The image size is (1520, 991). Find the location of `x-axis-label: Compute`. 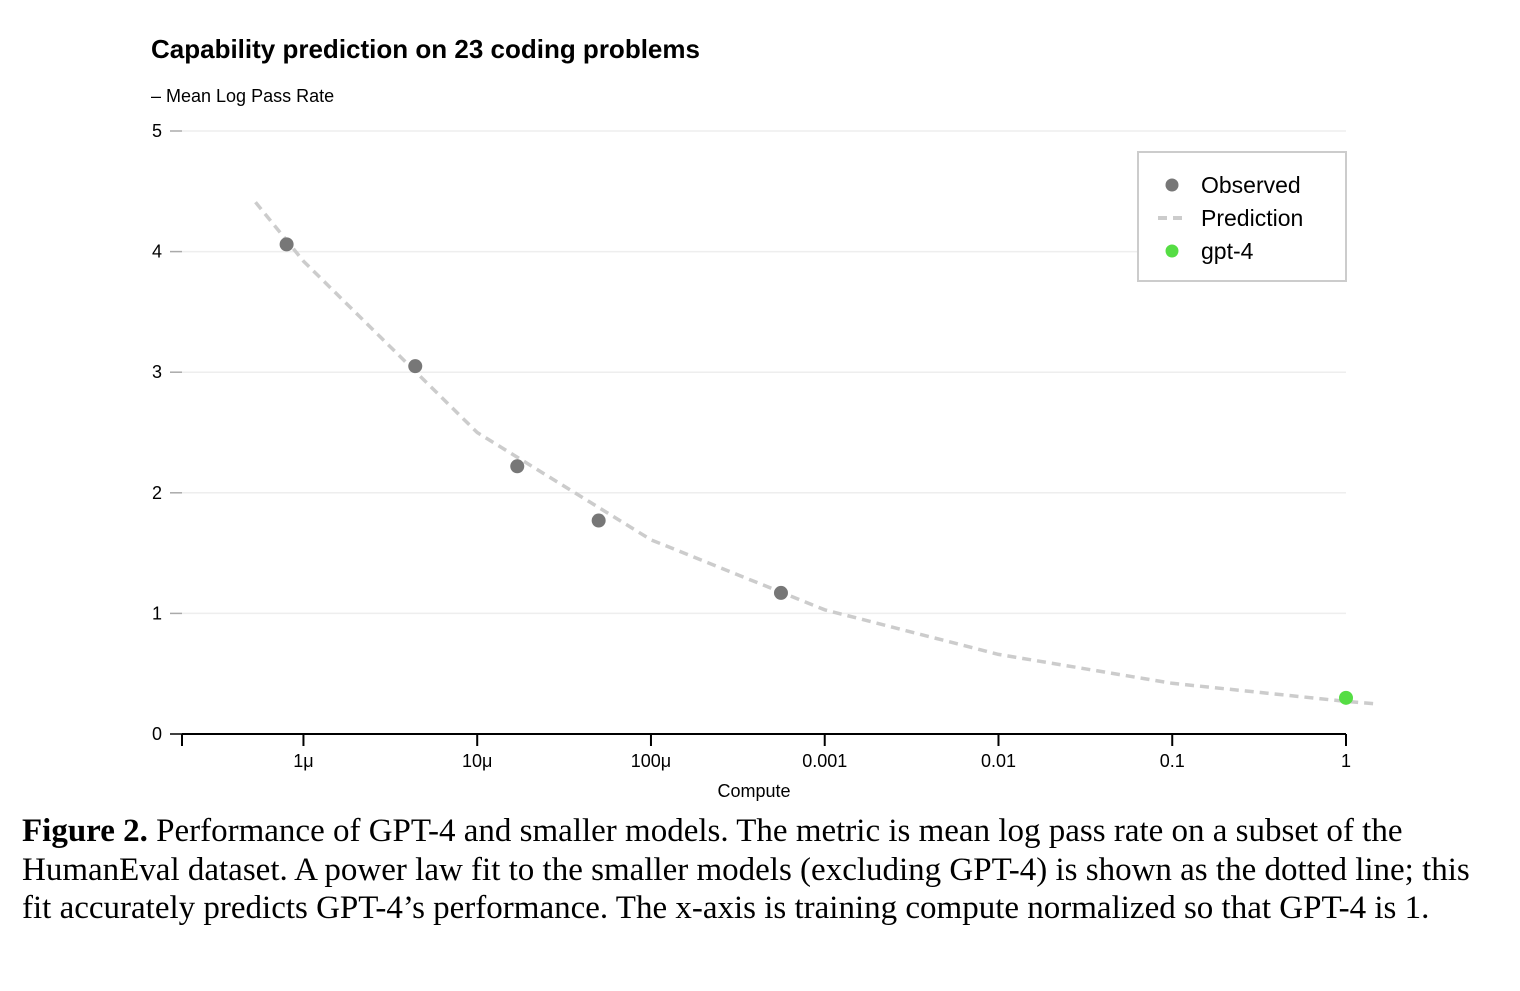

x-axis-label: Compute is located at coordinates (753, 791).